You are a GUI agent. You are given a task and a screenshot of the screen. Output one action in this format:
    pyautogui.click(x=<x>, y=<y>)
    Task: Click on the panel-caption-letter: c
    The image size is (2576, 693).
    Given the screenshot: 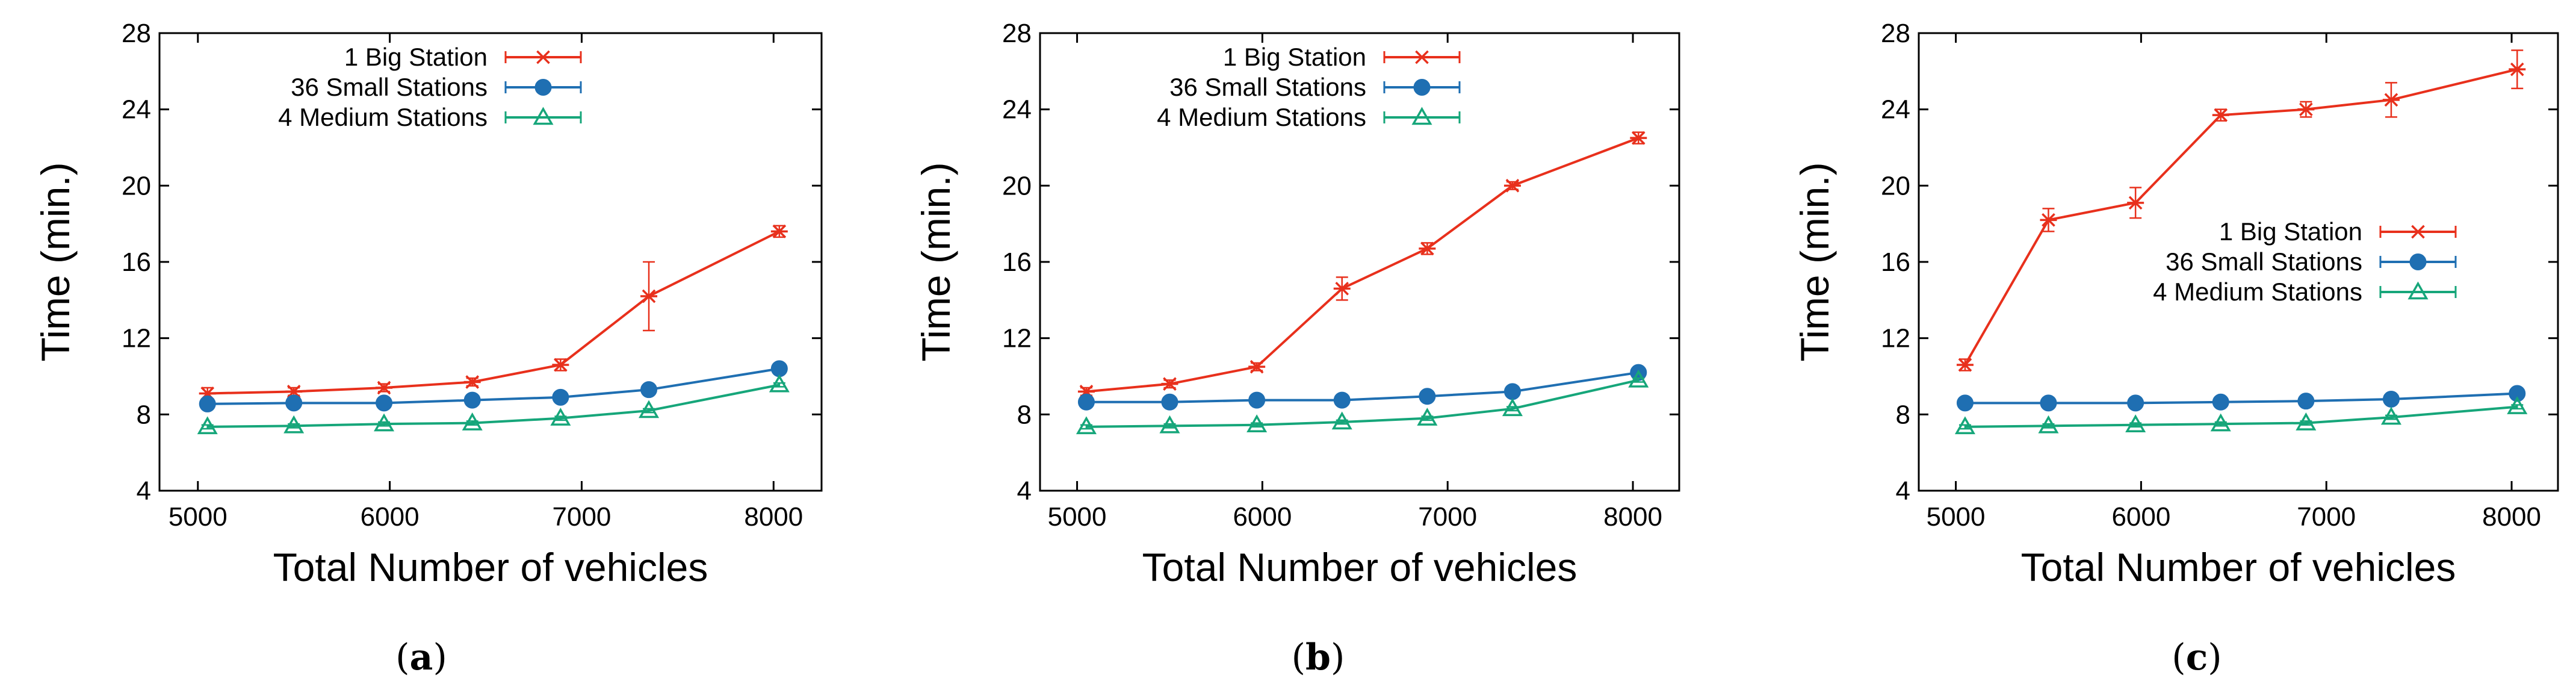 What is the action you would take?
    pyautogui.click(x=2197, y=657)
    